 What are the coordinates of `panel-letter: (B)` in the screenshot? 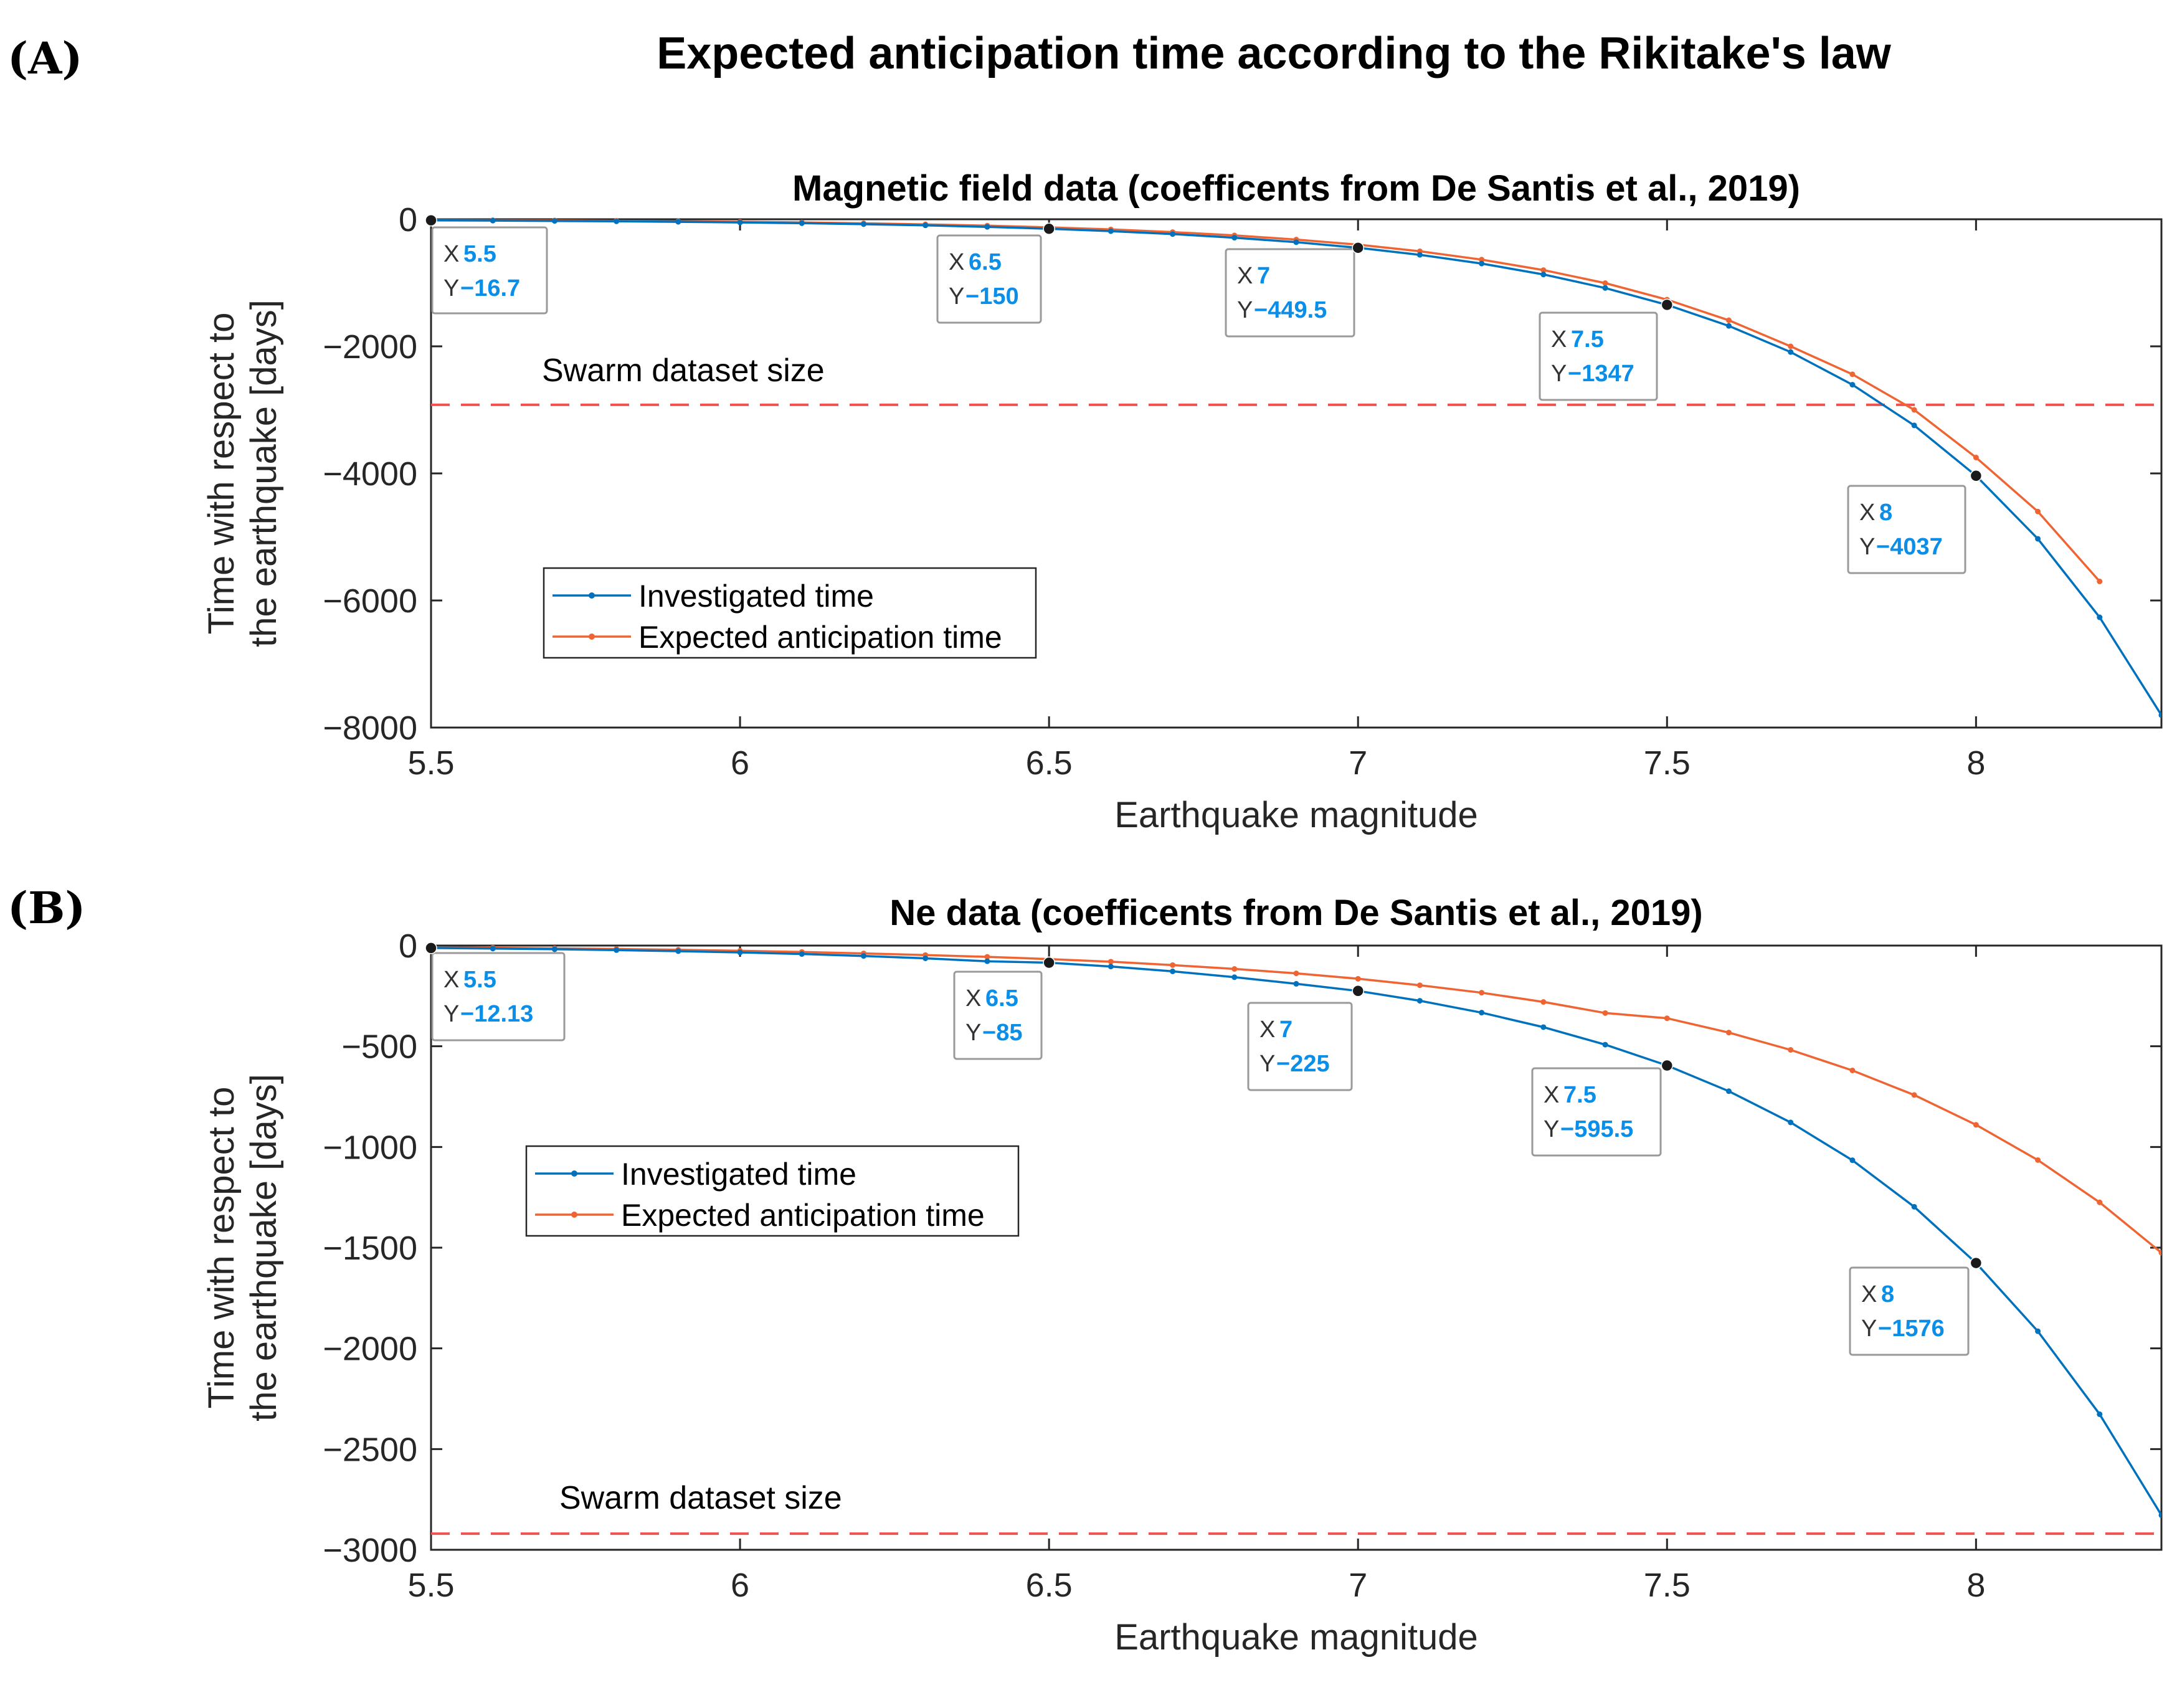 It's located at (46, 908).